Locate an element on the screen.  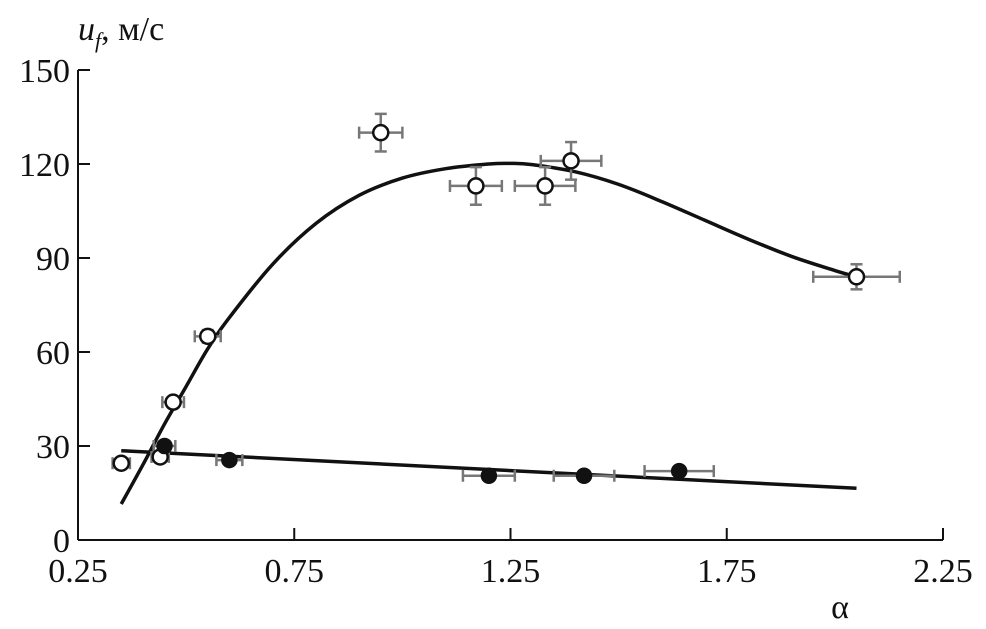
x-tick-label: 0.25 is located at coordinates (78, 571).